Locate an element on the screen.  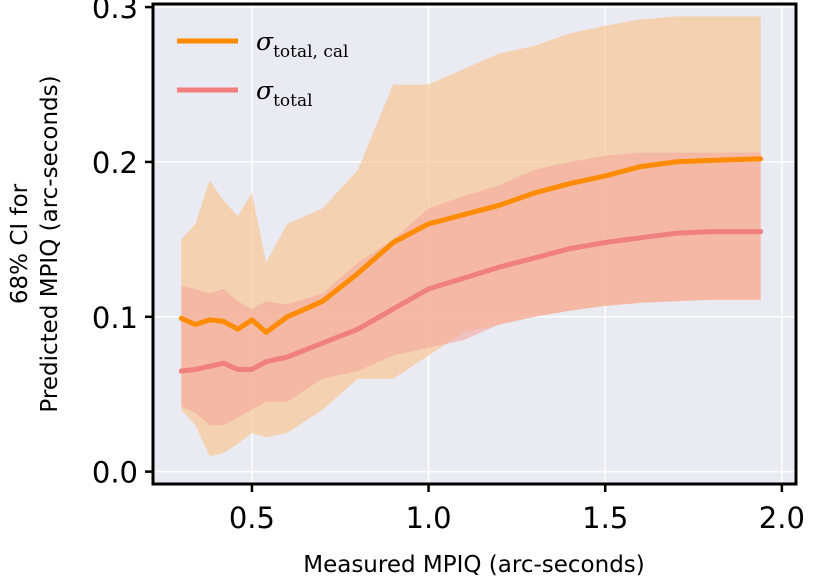
y-axis-label-line2: Predicted MPIQ (arc-seconds) is located at coordinates (50, 243).